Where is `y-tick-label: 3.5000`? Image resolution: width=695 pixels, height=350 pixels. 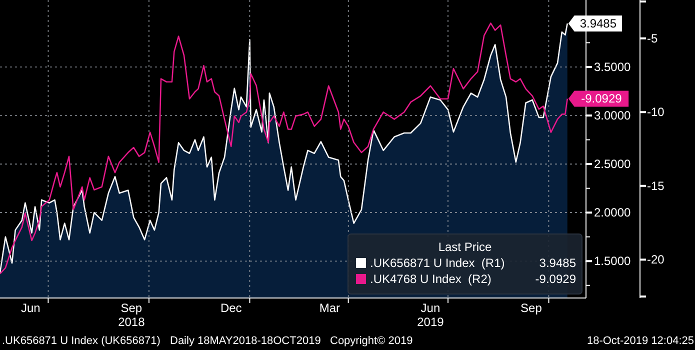
y-tick-label: 3.5000 is located at coordinates (613, 67).